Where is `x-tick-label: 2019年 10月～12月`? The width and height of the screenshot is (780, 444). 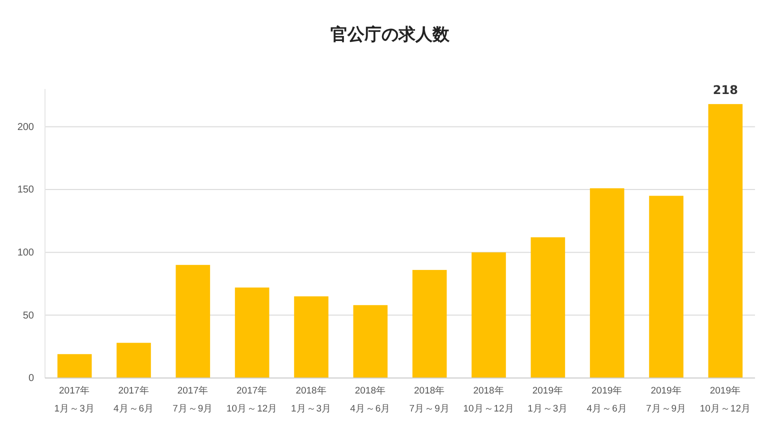 x-tick-label: 2019年 10月～12月 is located at coordinates (725, 399).